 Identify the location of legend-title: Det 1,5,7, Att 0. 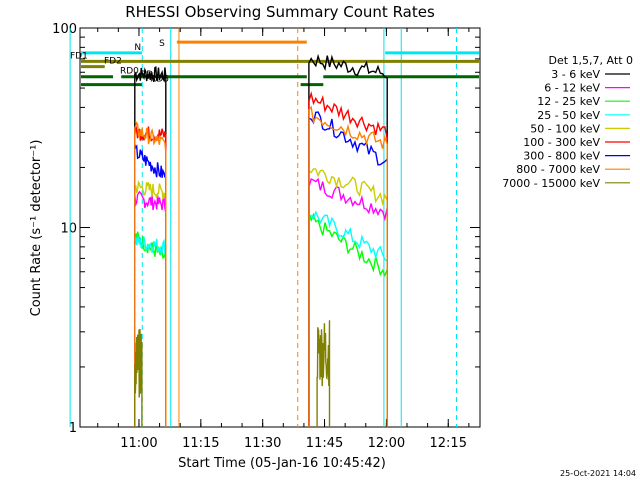
(591, 60).